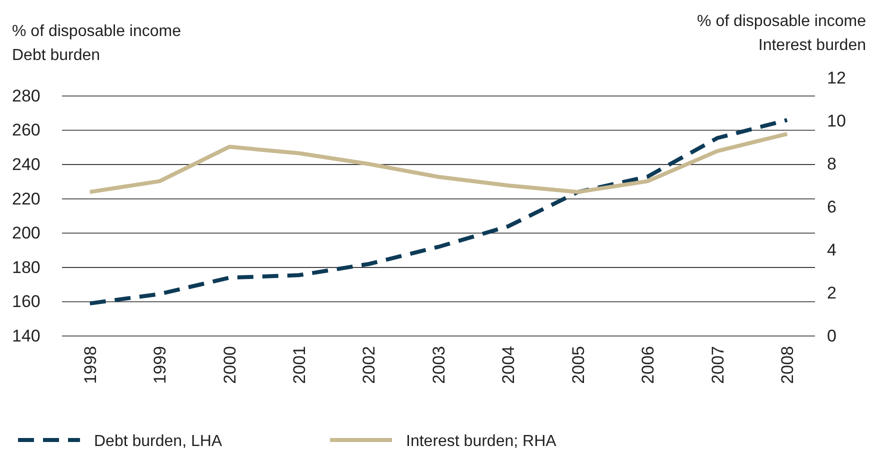  What do you see at coordinates (836, 120) in the screenshot?
I see `y2-tick-label: 10` at bounding box center [836, 120].